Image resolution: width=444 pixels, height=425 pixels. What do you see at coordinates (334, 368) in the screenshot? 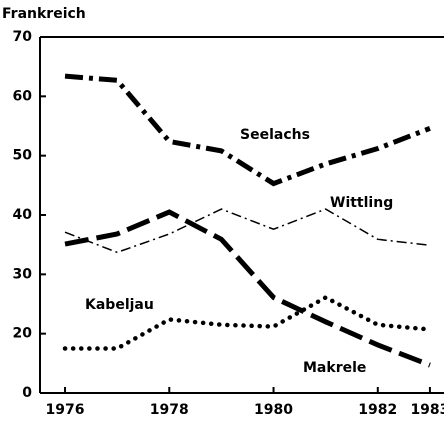
I see `series-label: Makrele` at bounding box center [334, 368].